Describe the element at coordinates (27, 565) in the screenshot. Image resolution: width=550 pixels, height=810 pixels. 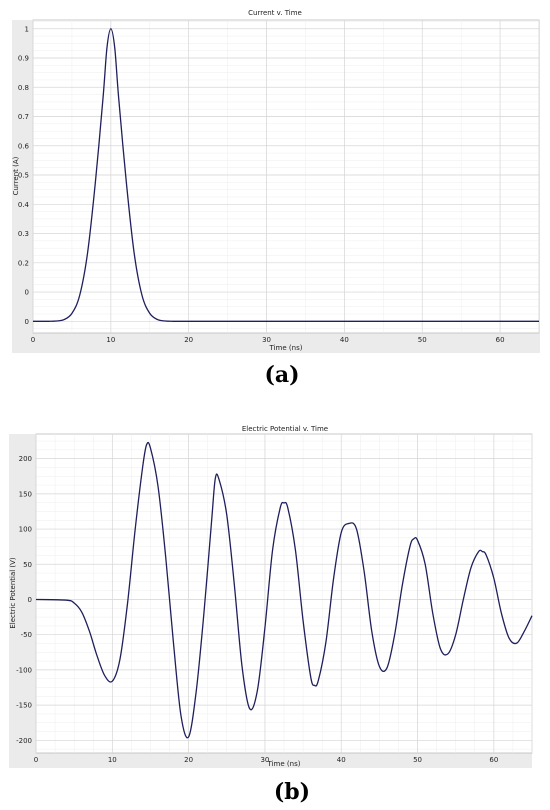
I see `chart-b-y-tick-label: 50` at that location.